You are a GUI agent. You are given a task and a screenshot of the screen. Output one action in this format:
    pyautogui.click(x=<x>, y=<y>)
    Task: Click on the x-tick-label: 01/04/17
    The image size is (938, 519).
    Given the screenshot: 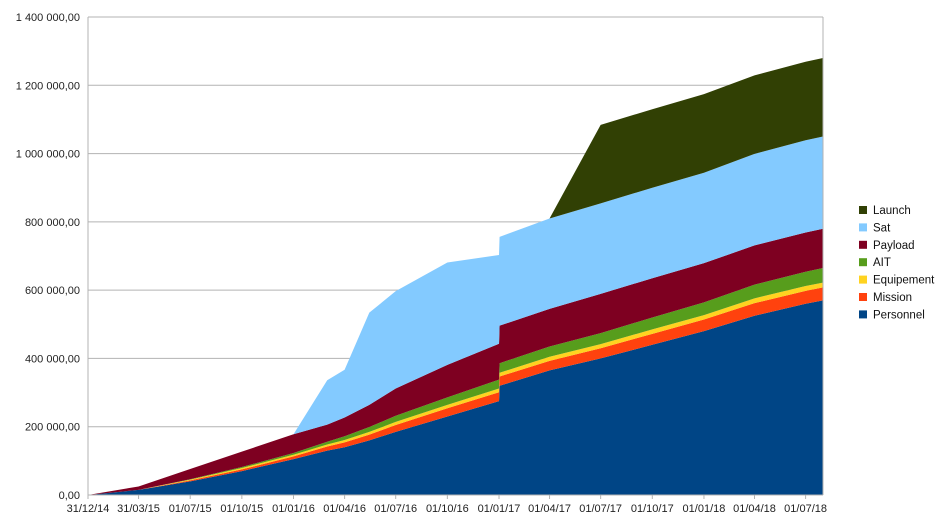 What is the action you would take?
    pyautogui.click(x=549, y=509)
    